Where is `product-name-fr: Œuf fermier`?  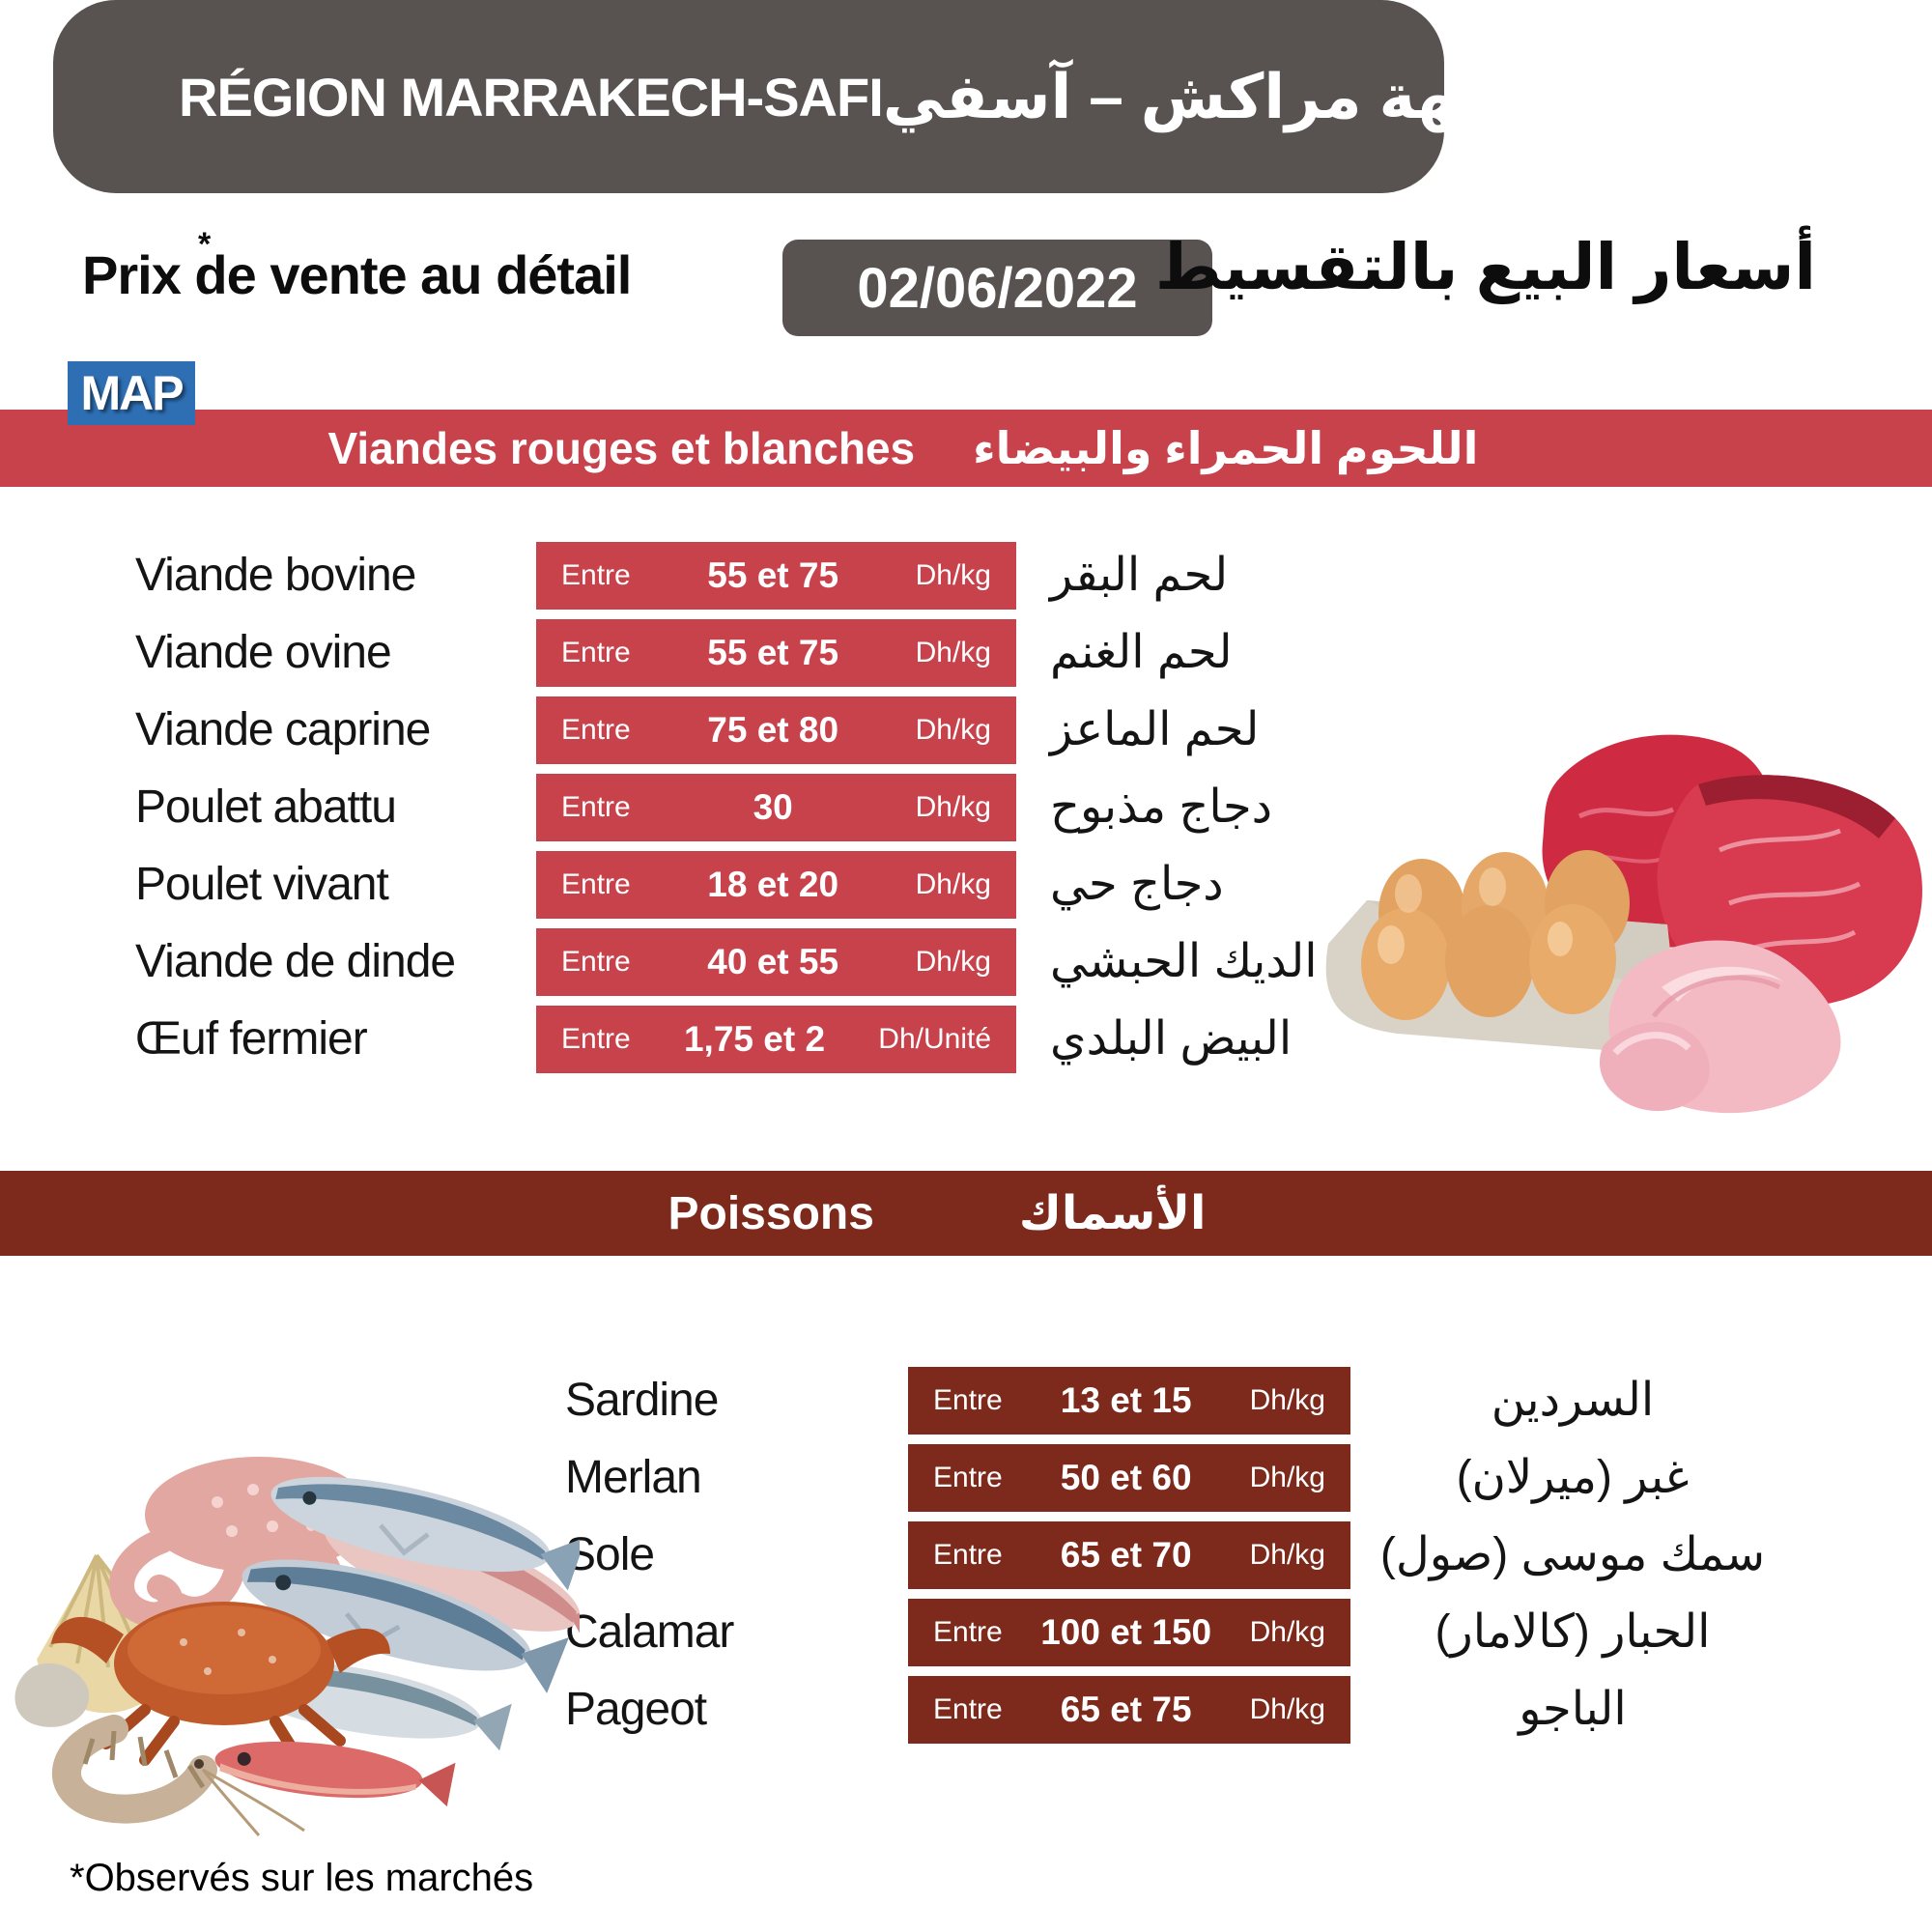 product-name-fr: Œuf fermier is located at coordinates (252, 1039).